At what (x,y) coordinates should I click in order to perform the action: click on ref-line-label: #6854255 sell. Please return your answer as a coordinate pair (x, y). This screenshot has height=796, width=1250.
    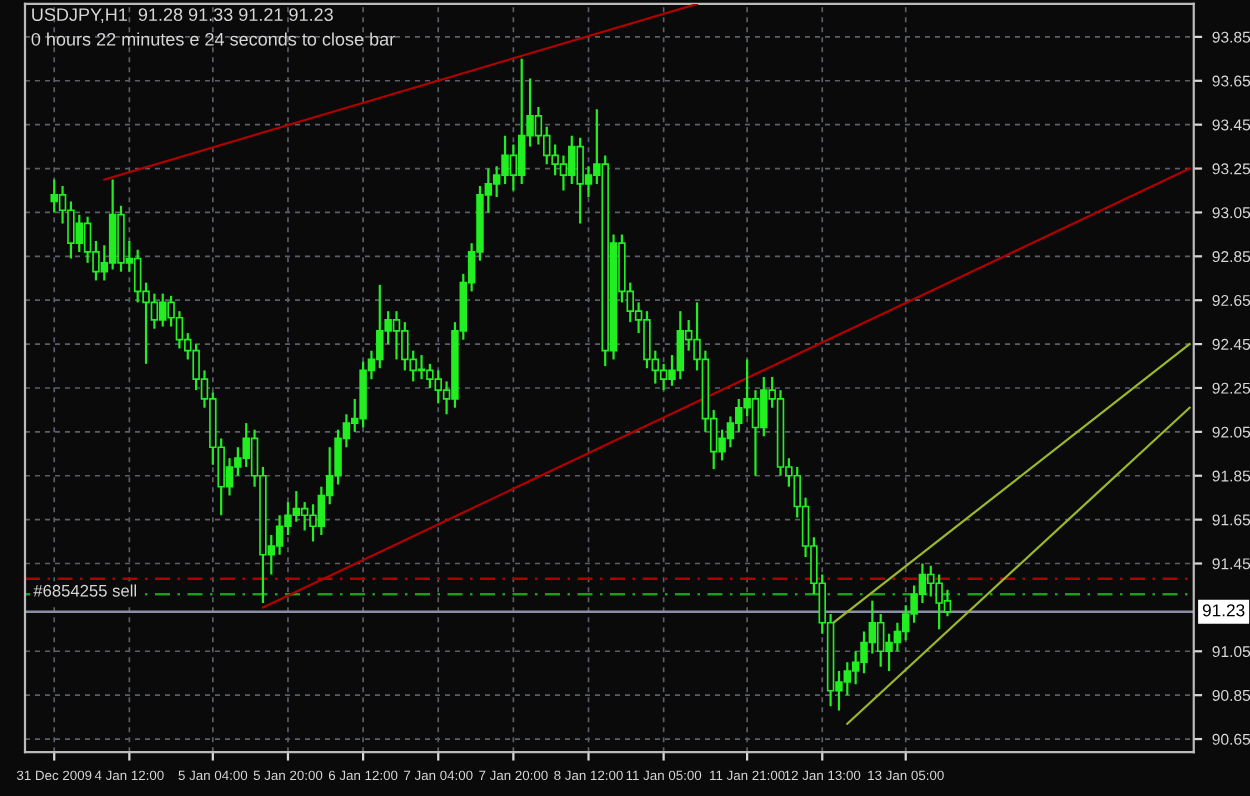
    Looking at the image, I should click on (85, 590).